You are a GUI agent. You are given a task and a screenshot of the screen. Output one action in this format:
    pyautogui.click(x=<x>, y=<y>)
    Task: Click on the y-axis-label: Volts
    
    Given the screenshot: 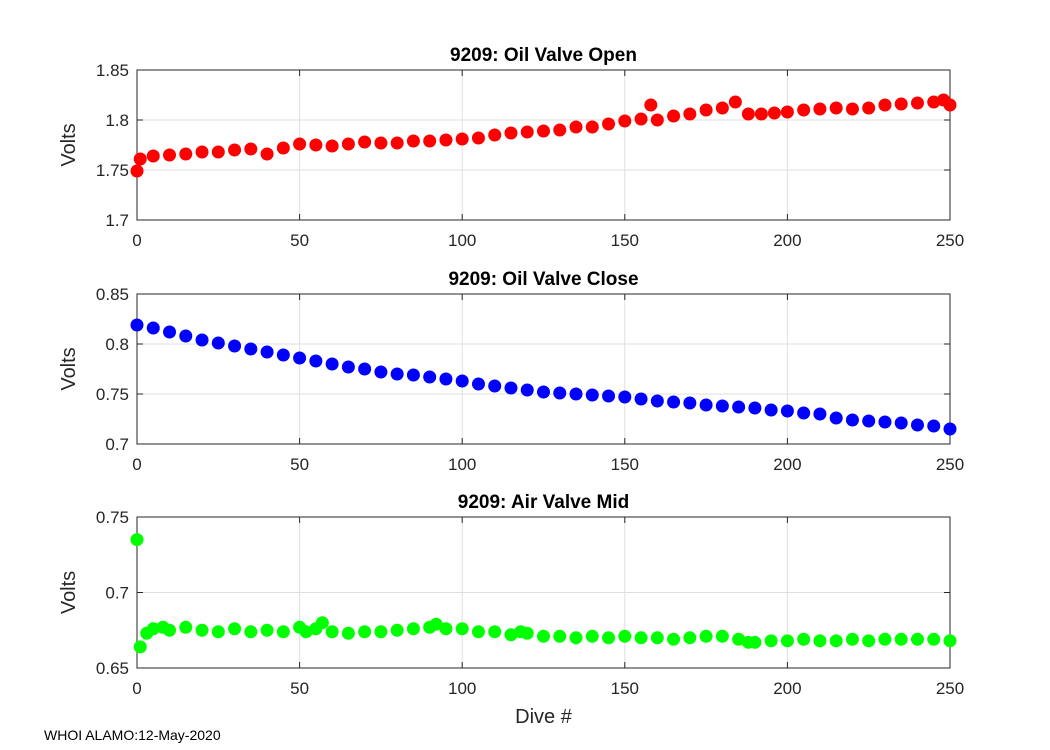 What is the action you would take?
    pyautogui.click(x=69, y=592)
    